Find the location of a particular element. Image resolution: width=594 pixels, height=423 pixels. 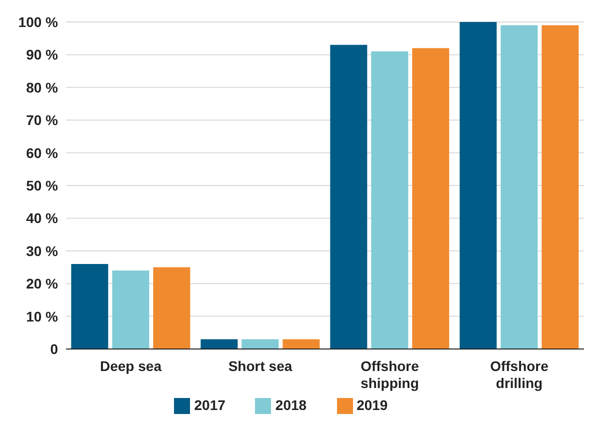

y-tick-label: 80 % is located at coordinates (42, 87).